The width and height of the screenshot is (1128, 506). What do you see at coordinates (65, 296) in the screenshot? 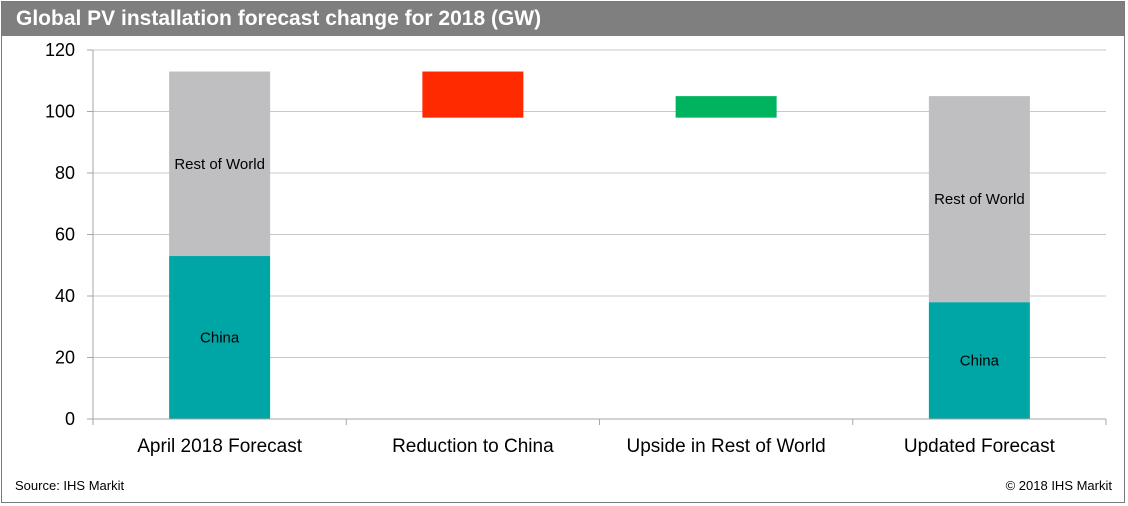
I see `y-tick-label: 40` at bounding box center [65, 296].